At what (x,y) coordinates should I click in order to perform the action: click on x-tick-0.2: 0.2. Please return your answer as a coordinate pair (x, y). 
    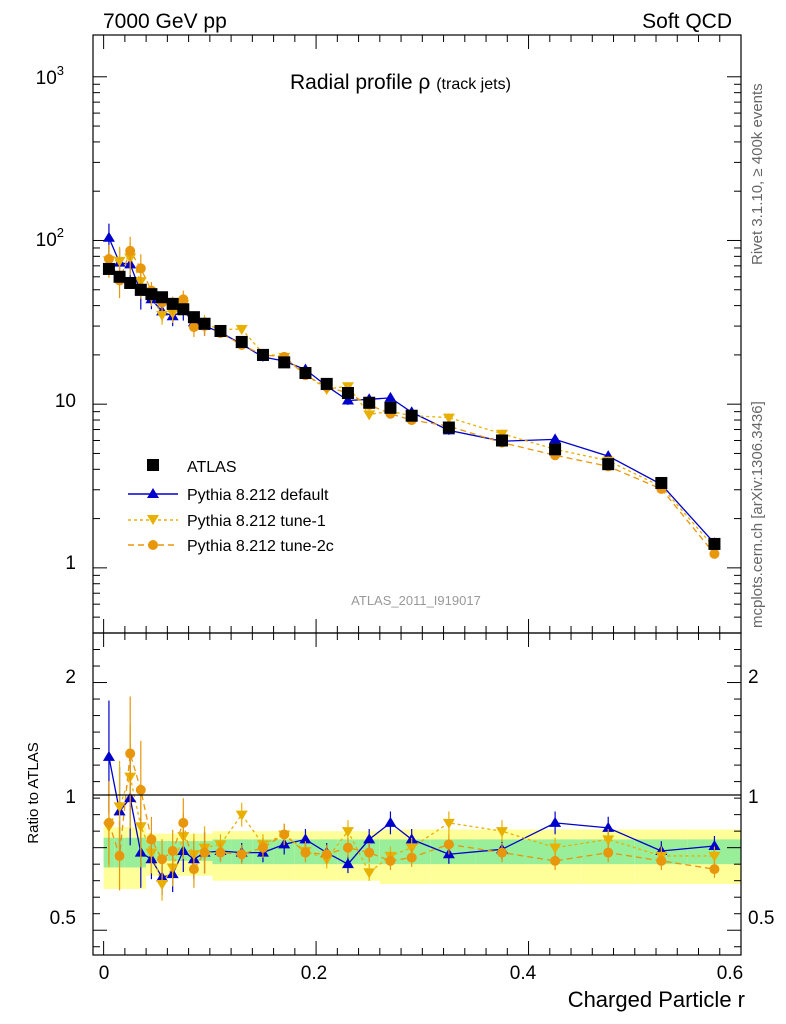
    Looking at the image, I should click on (314, 973).